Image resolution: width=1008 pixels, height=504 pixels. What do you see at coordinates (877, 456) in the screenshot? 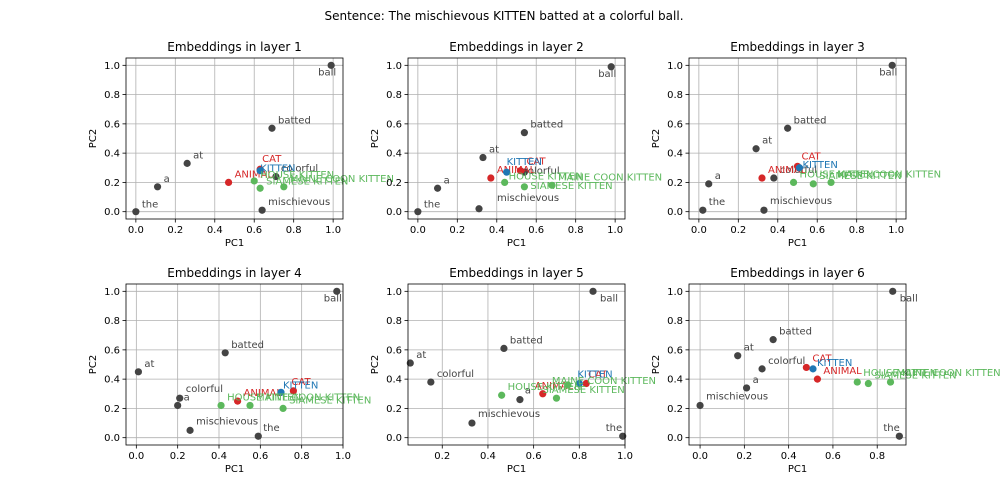
I see `x-tick-label: 0.8` at bounding box center [877, 456].